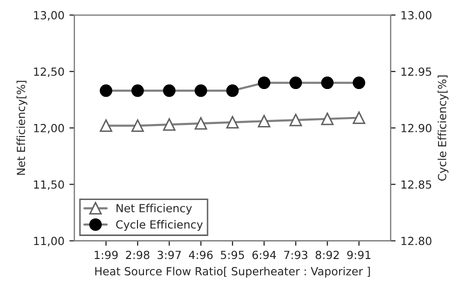  I want to click on y-axis-title: Net Efficiency[%], so click(22, 127).